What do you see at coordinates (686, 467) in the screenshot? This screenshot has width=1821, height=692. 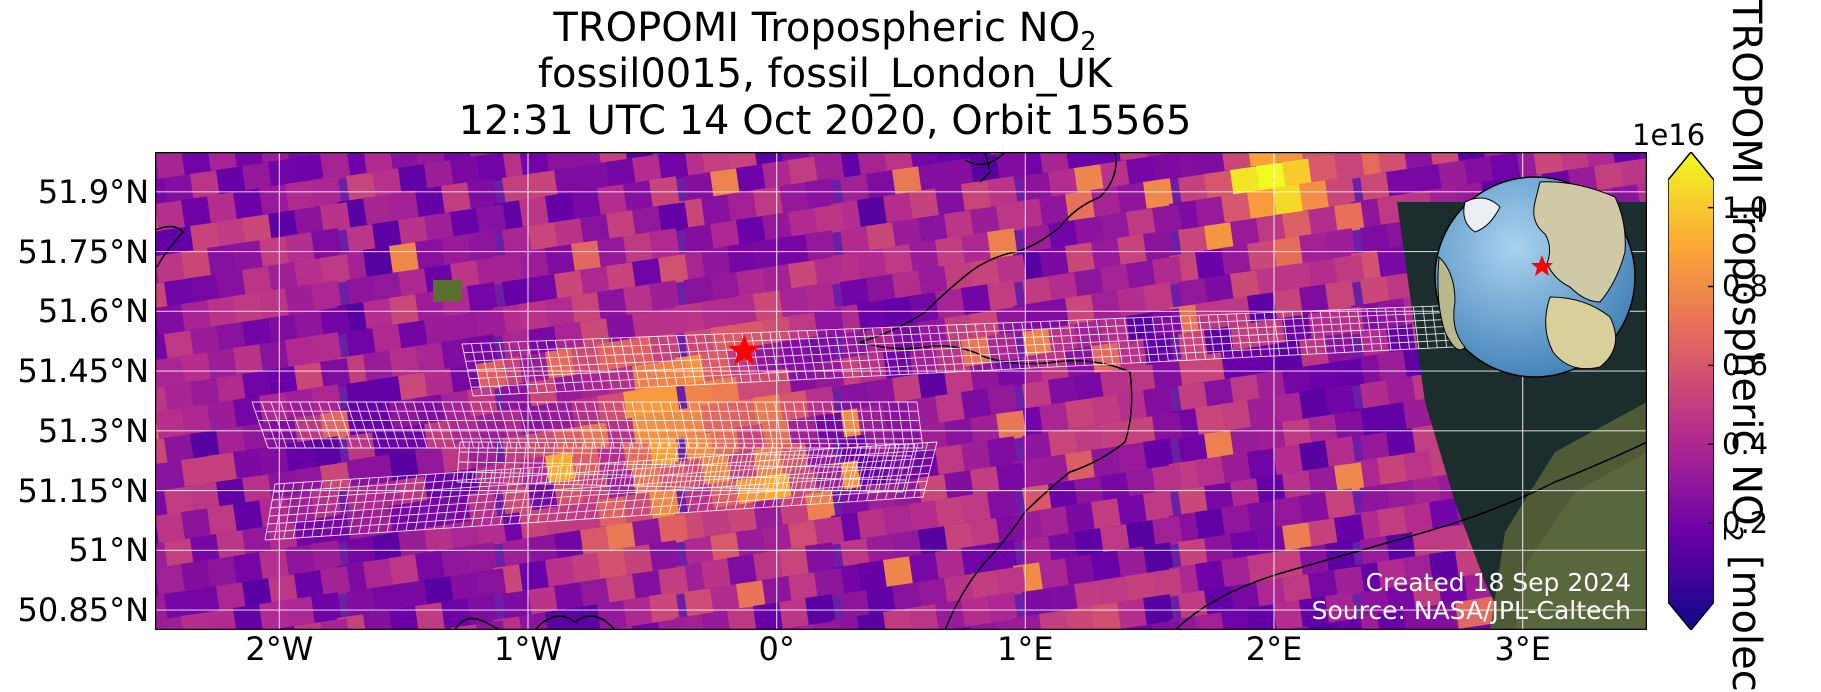 I see `swath-grid` at bounding box center [686, 467].